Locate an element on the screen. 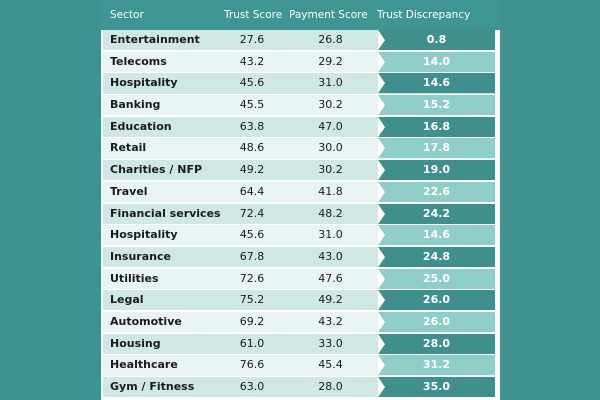 Image resolution: width=600 pixels, height=400 pixels. table-row: Insurance 67.8 43.0 24.8 is located at coordinates (300, 257).